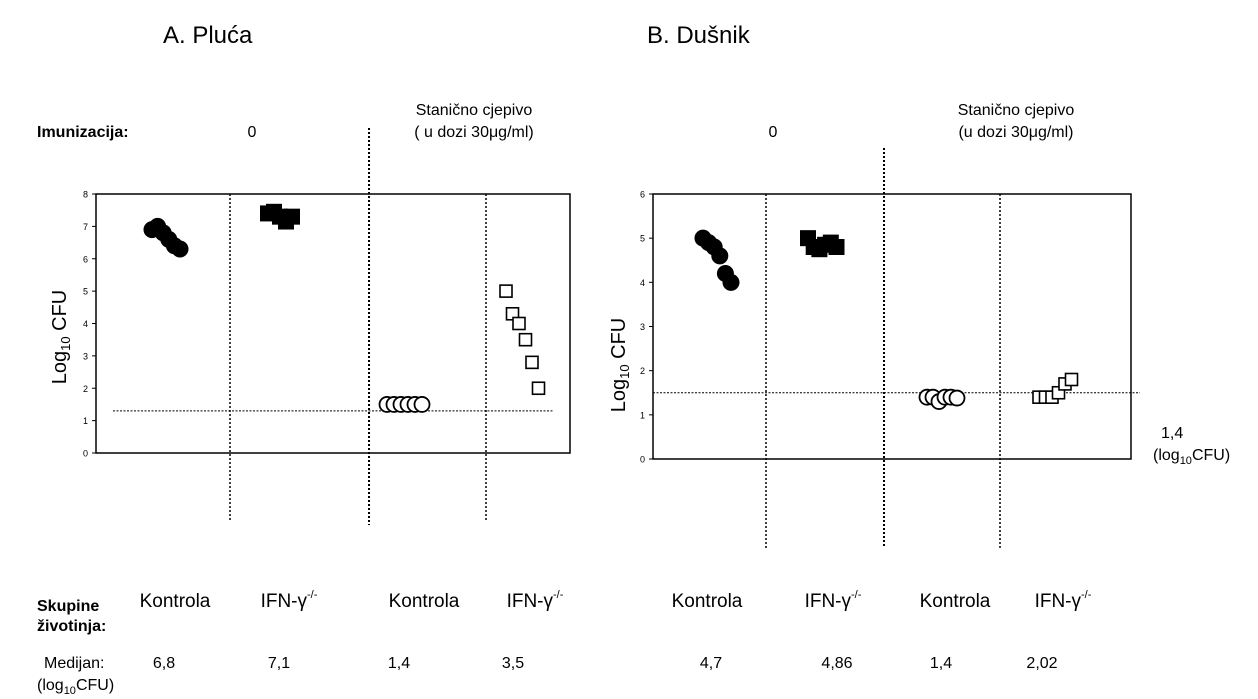 This screenshot has height=699, width=1258. Describe the element at coordinates (711, 663) in the screenshot. I see `panel-b-group-1-median: 4,7` at that location.